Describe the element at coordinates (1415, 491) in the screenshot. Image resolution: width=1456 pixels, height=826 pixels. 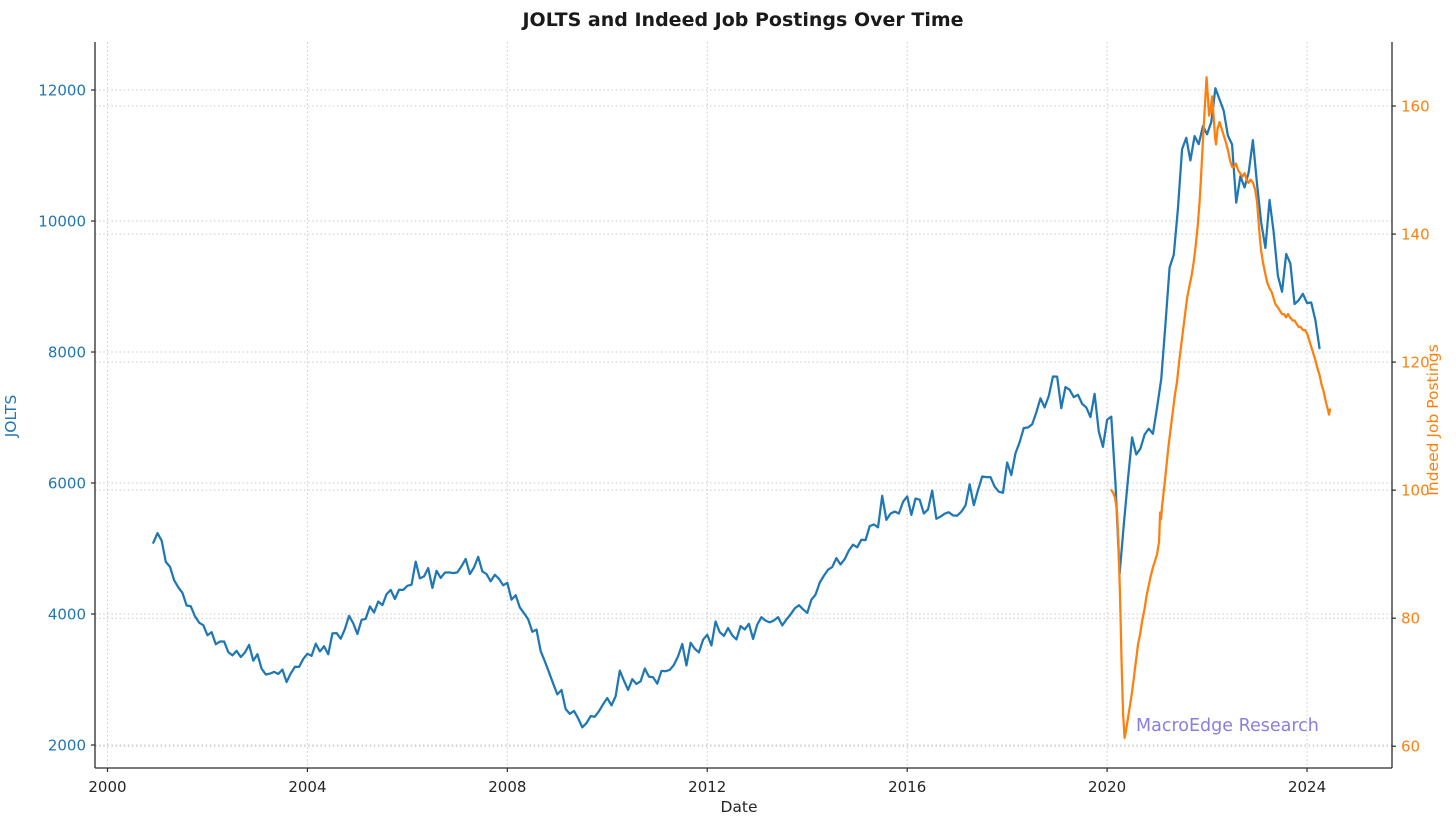
I see `right-tick-label: 100` at that location.